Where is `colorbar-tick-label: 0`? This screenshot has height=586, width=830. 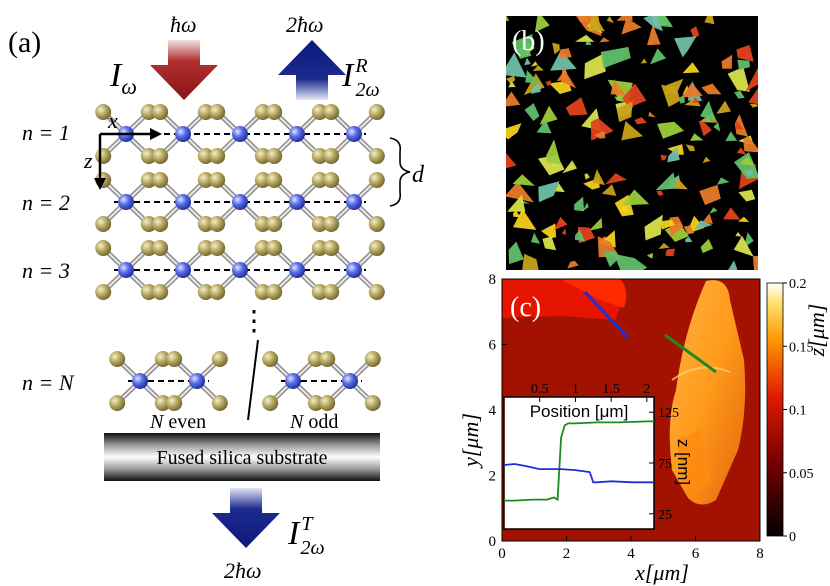
colorbar-tick-label: 0 is located at coordinates (792, 537).